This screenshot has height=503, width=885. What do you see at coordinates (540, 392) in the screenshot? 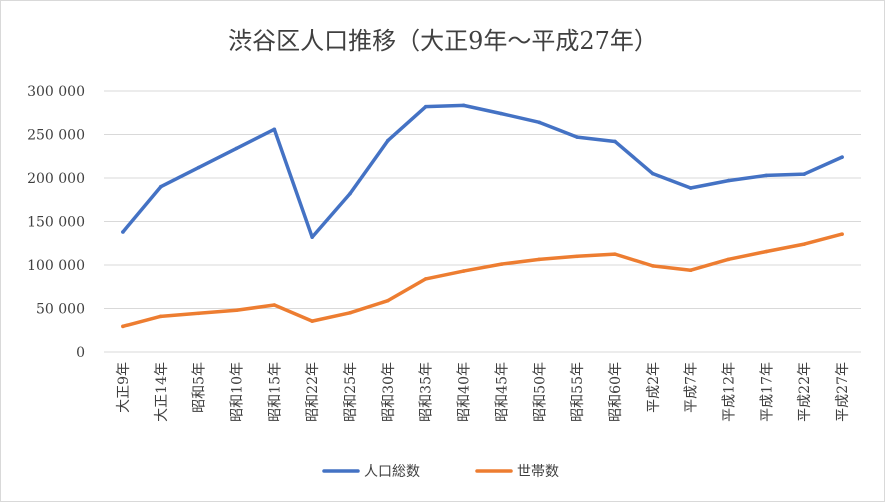
I see `x-tick-label: 昭和50年` at bounding box center [540, 392].